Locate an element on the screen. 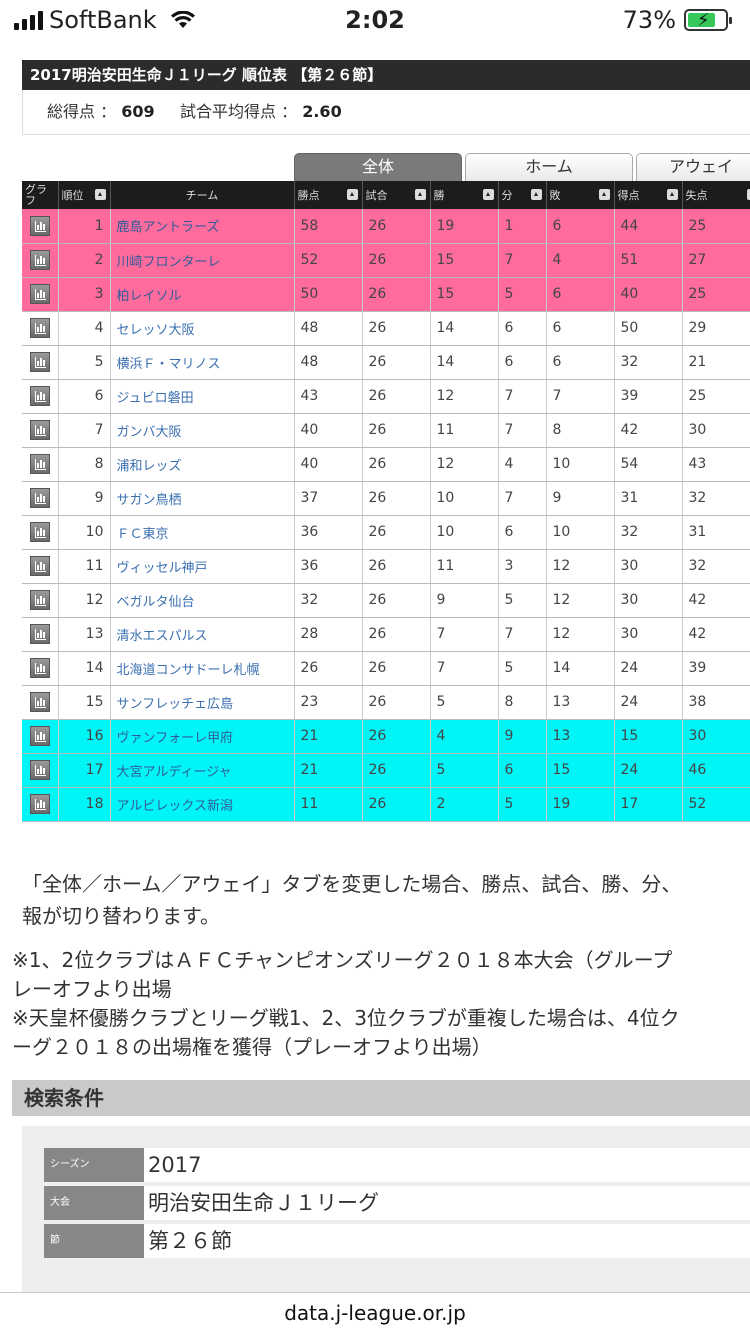  col-goals-for: 得点 is located at coordinates (648, 195).